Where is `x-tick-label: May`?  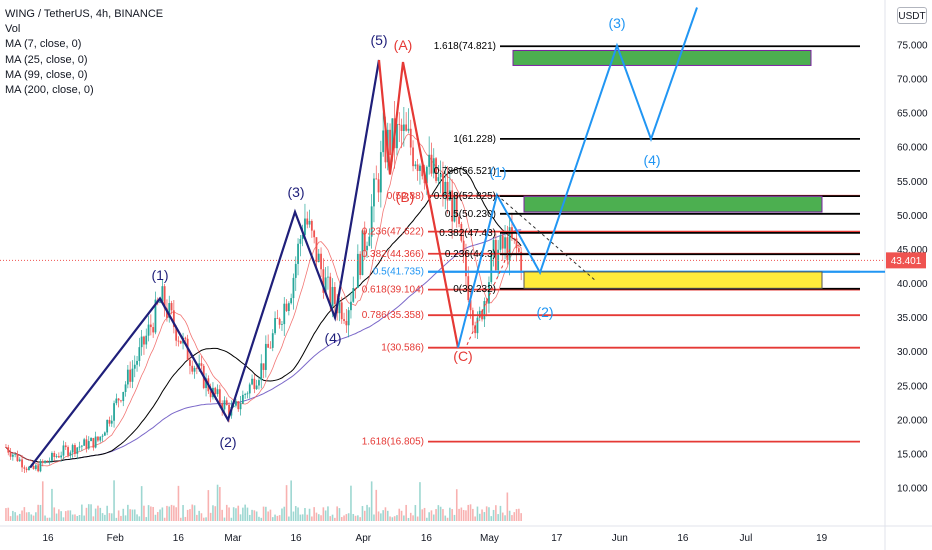 x-tick-label: May is located at coordinates (489, 538).